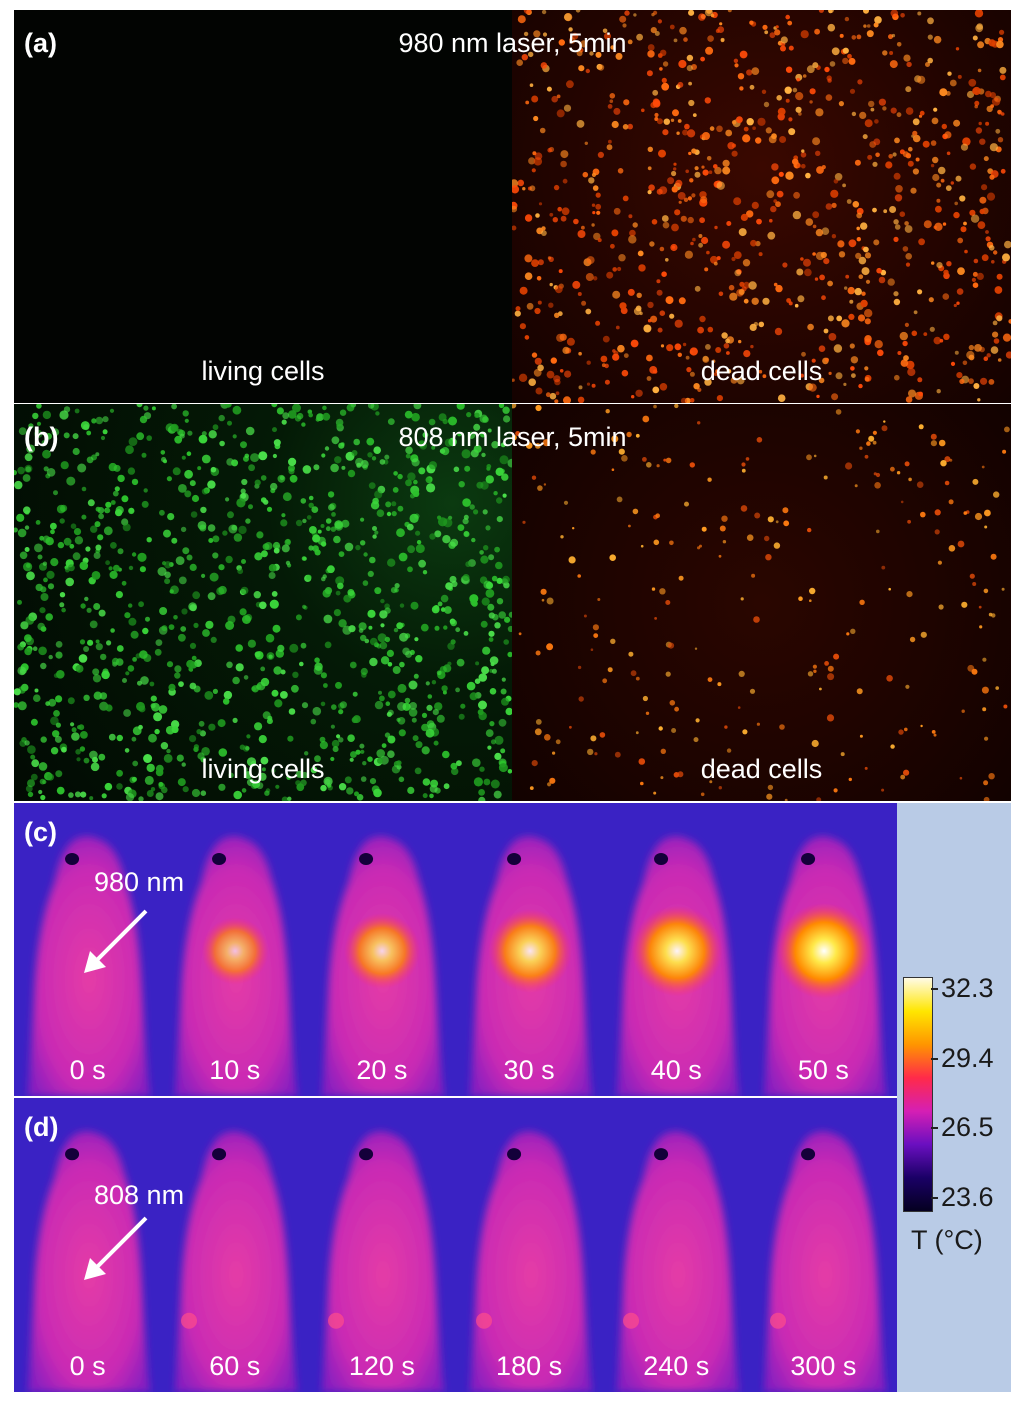 The height and width of the screenshot is (1408, 1024). I want to click on time-label: 180 s, so click(529, 1366).